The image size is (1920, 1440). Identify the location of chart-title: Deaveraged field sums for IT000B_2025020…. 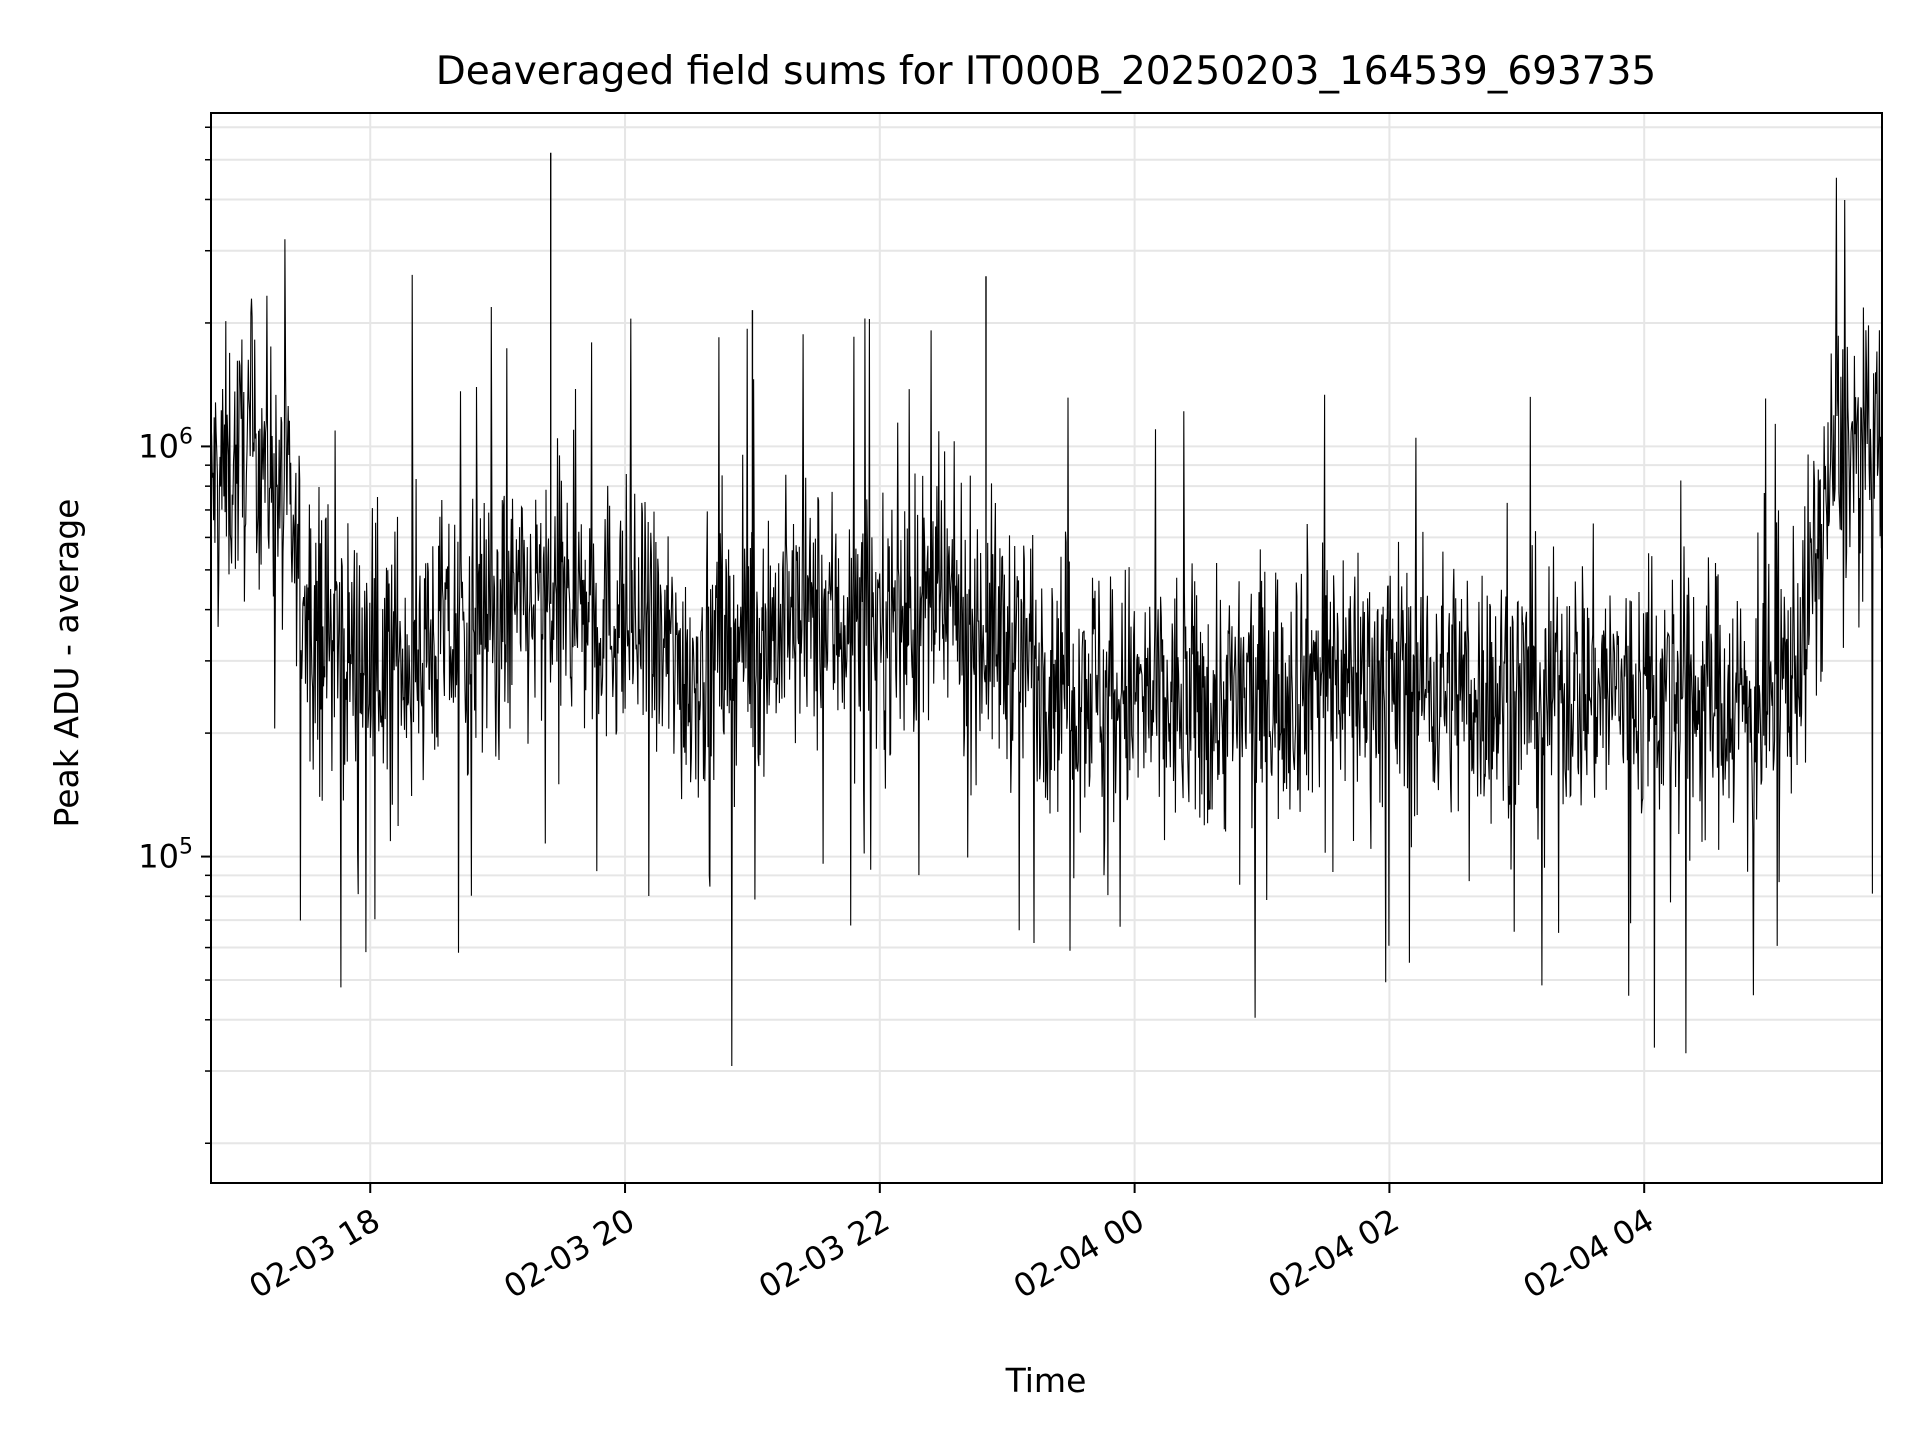
(1046, 71).